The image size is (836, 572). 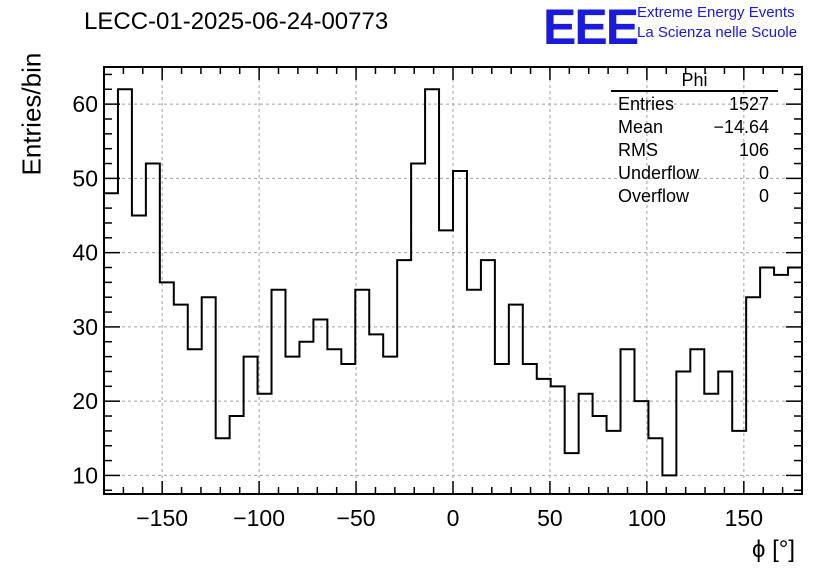 I want to click on y-axis-label: Entries/bin, so click(x=31, y=114).